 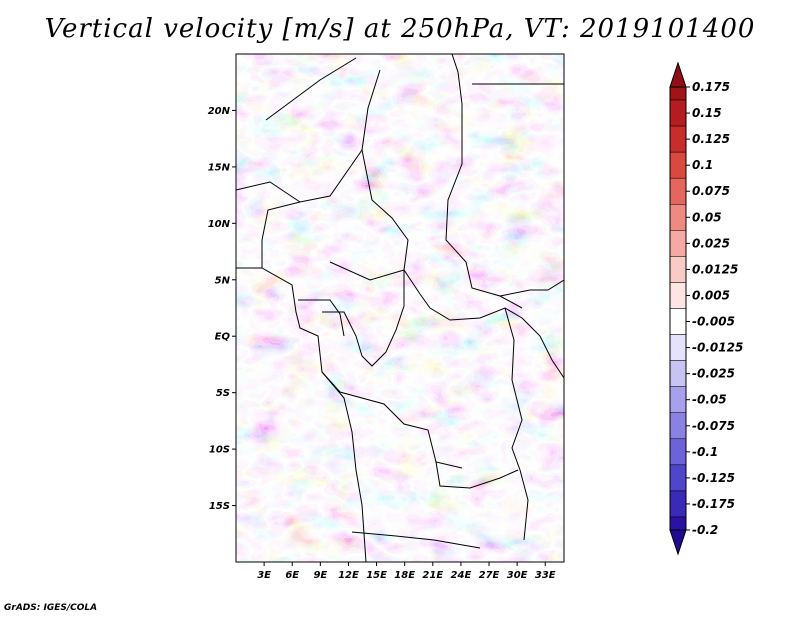 What do you see at coordinates (426, 291) in the screenshot?
I see `border-car-drc` at bounding box center [426, 291].